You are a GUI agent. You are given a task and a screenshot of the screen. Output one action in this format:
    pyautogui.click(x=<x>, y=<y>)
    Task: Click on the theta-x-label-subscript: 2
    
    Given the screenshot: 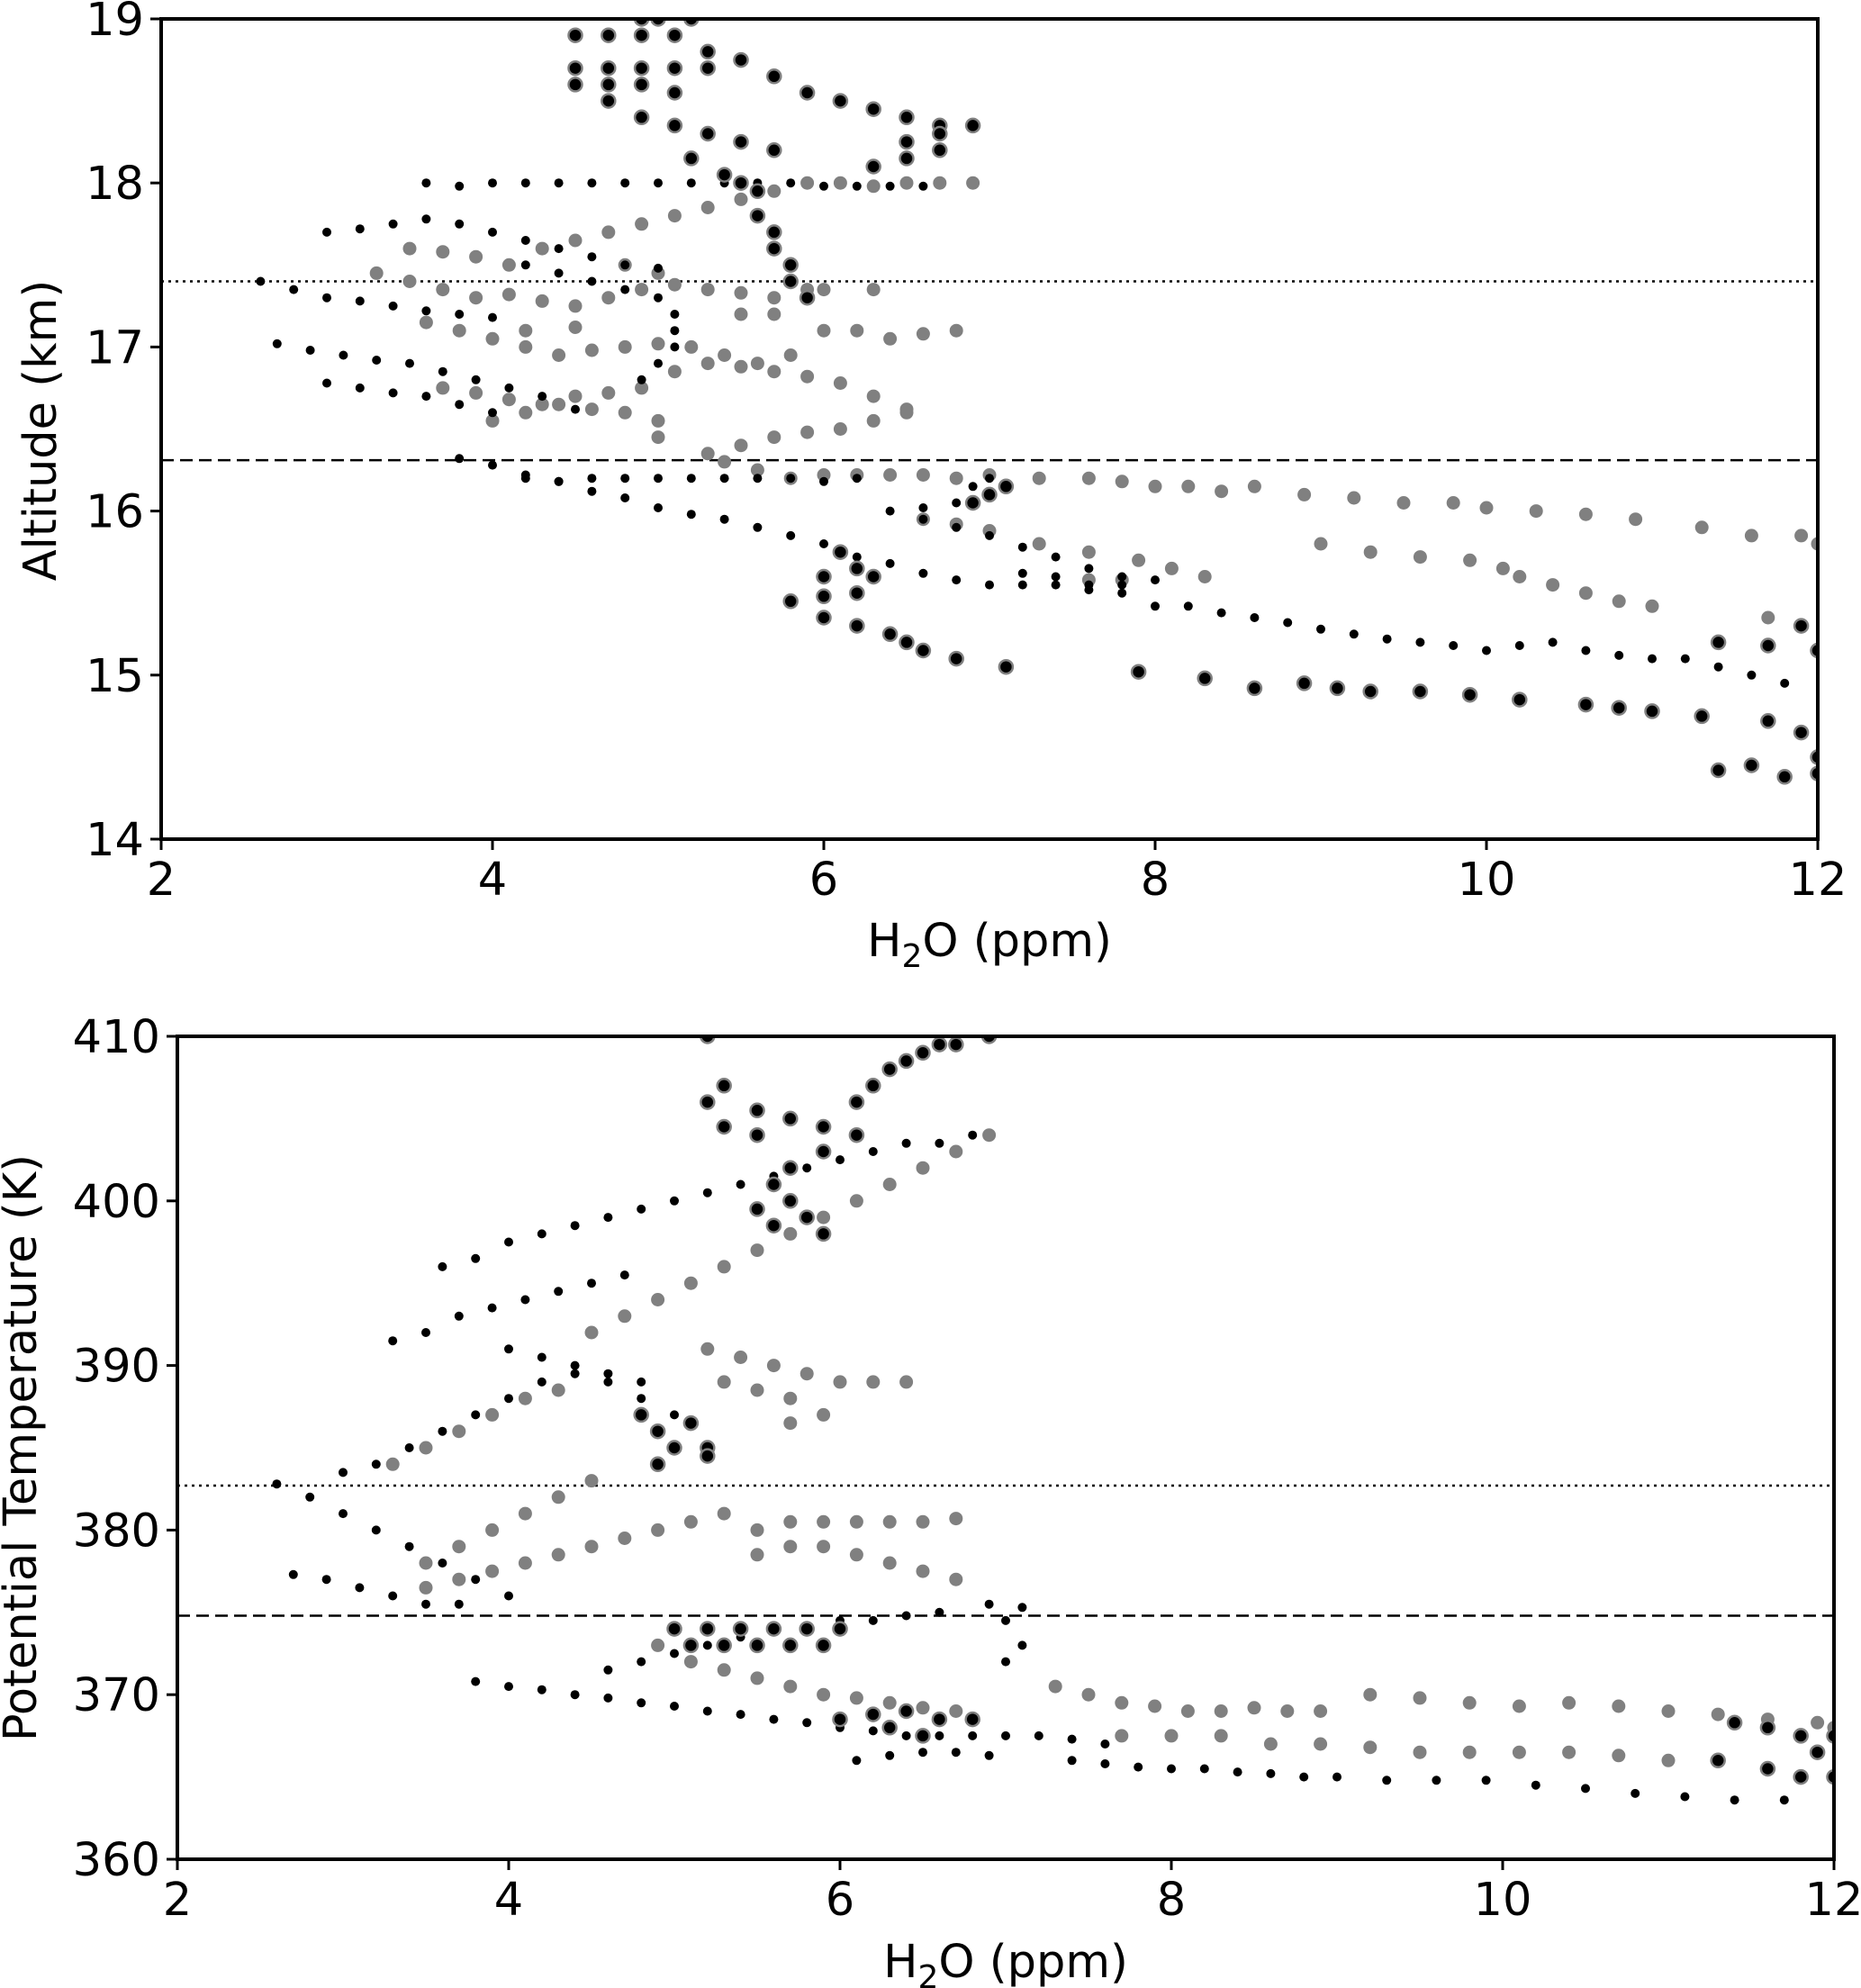 What is the action you would take?
    pyautogui.click(x=927, y=1973)
    